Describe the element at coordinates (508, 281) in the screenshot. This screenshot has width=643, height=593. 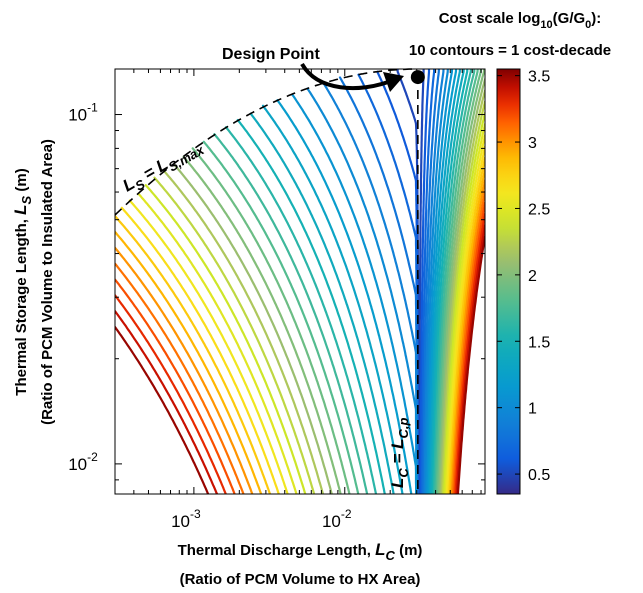
I see `colorbar` at that location.